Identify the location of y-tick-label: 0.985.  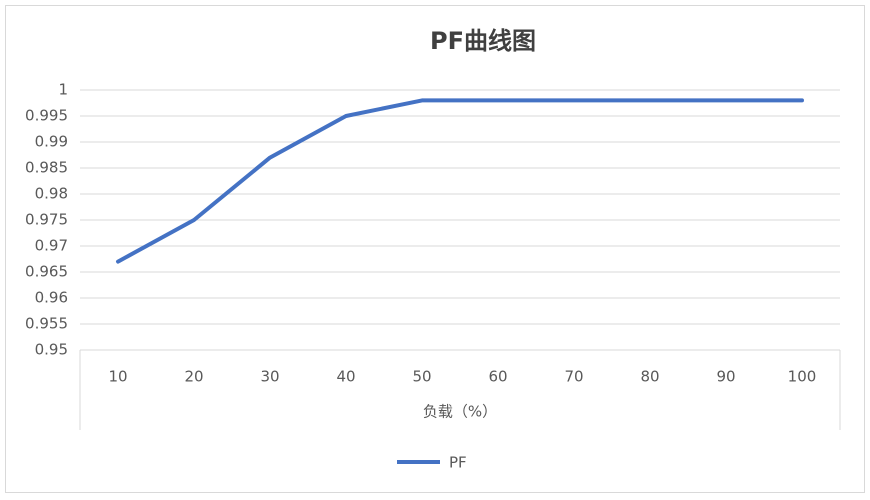
(46, 168).